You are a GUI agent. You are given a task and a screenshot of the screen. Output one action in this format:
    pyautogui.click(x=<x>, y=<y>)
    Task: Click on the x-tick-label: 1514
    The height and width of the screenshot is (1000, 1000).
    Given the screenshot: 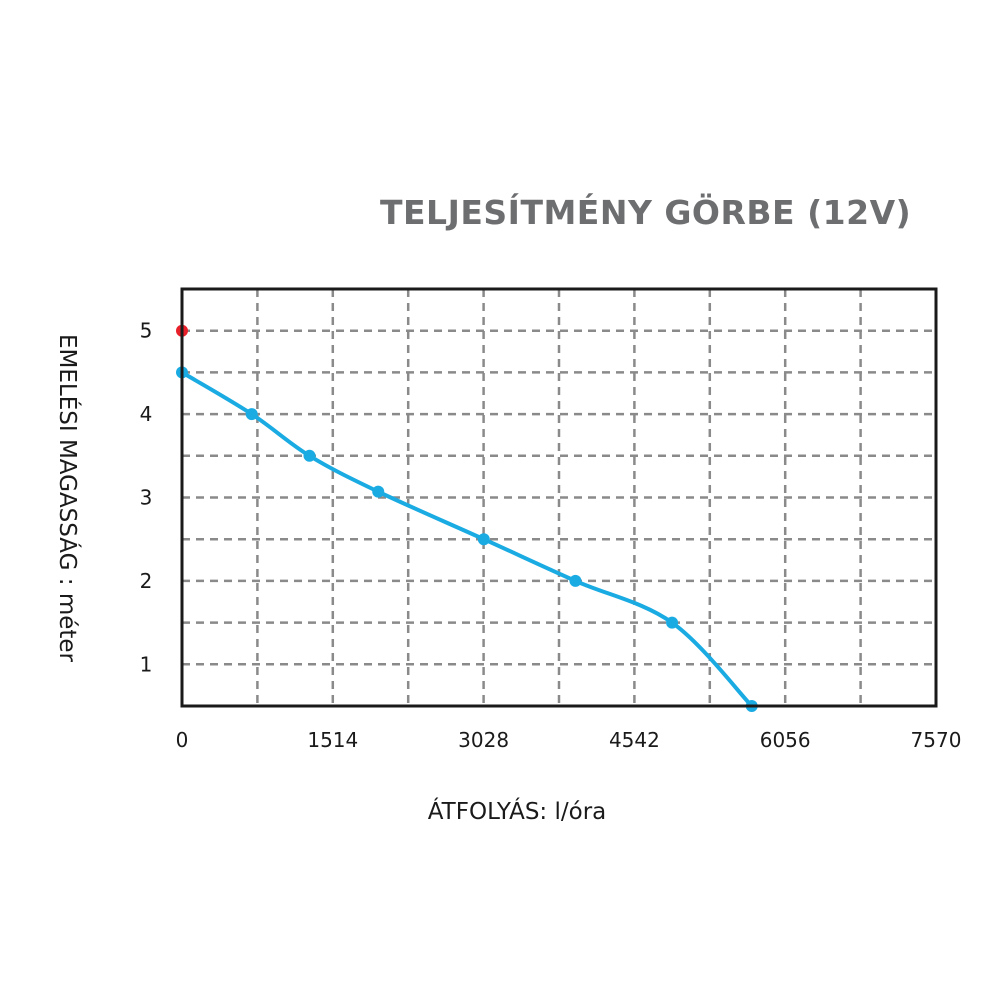 What is the action you would take?
    pyautogui.click(x=332, y=740)
    